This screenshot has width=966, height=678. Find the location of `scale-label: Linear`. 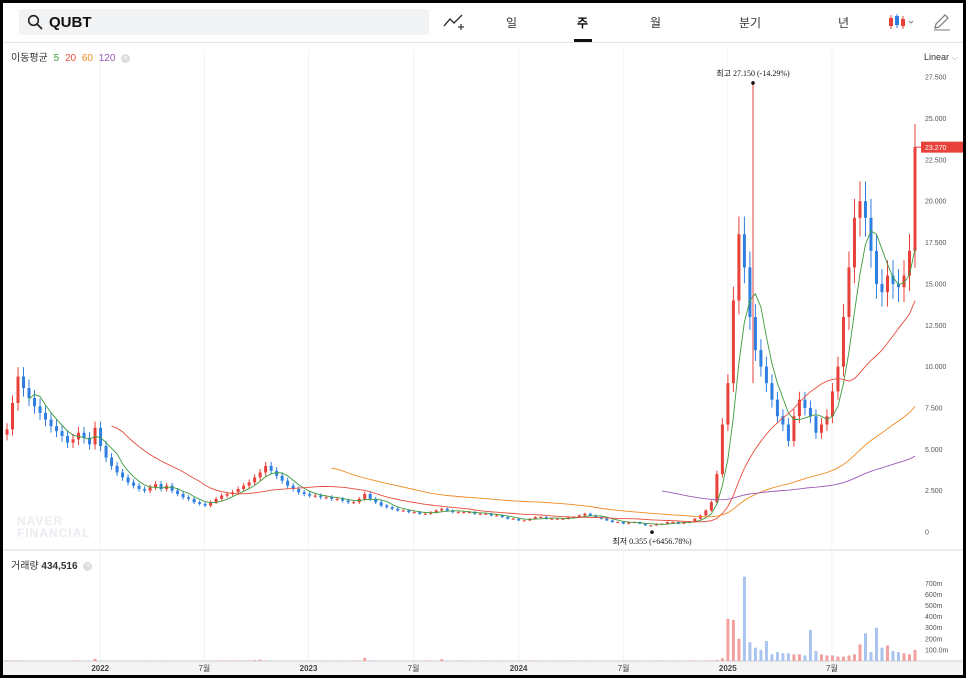

scale-label: Linear is located at coordinates (937, 57).